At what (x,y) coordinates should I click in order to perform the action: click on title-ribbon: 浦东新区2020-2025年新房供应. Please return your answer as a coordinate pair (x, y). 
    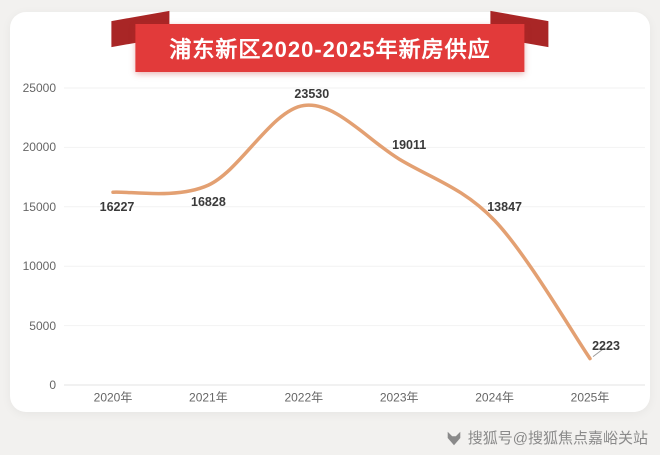
    Looking at the image, I should click on (330, 41).